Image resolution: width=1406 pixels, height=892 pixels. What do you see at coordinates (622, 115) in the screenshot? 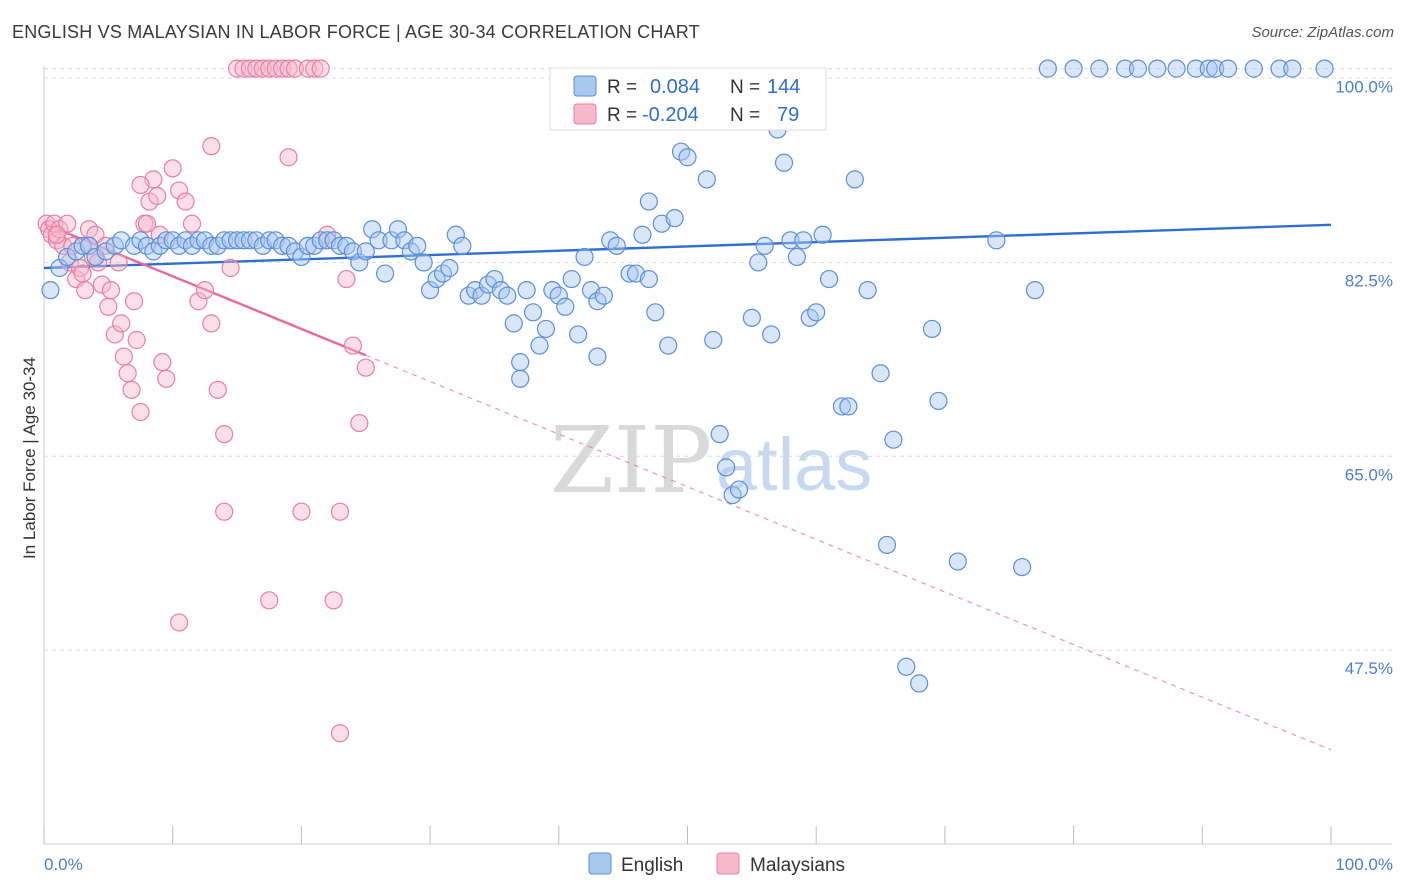
I see `legend-r-label-malaysian: R =` at bounding box center [622, 115].